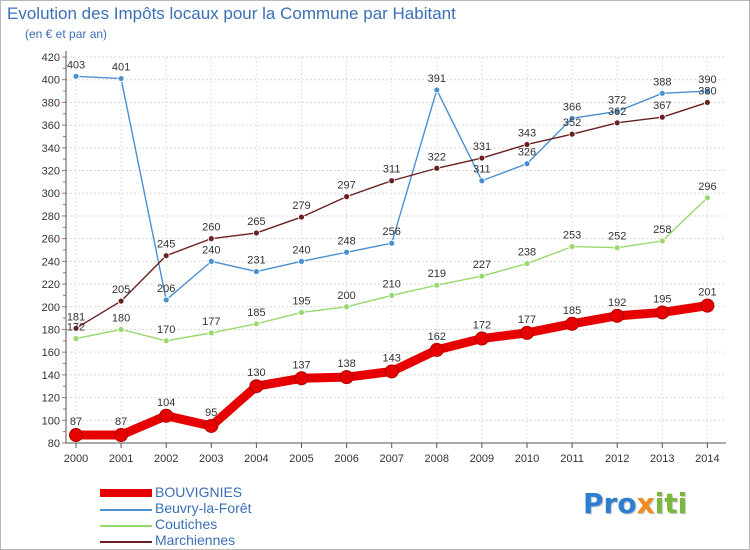 The image size is (750, 550). Describe the element at coordinates (211, 459) in the screenshot. I see `x-tick-label-2003: 2003` at that location.